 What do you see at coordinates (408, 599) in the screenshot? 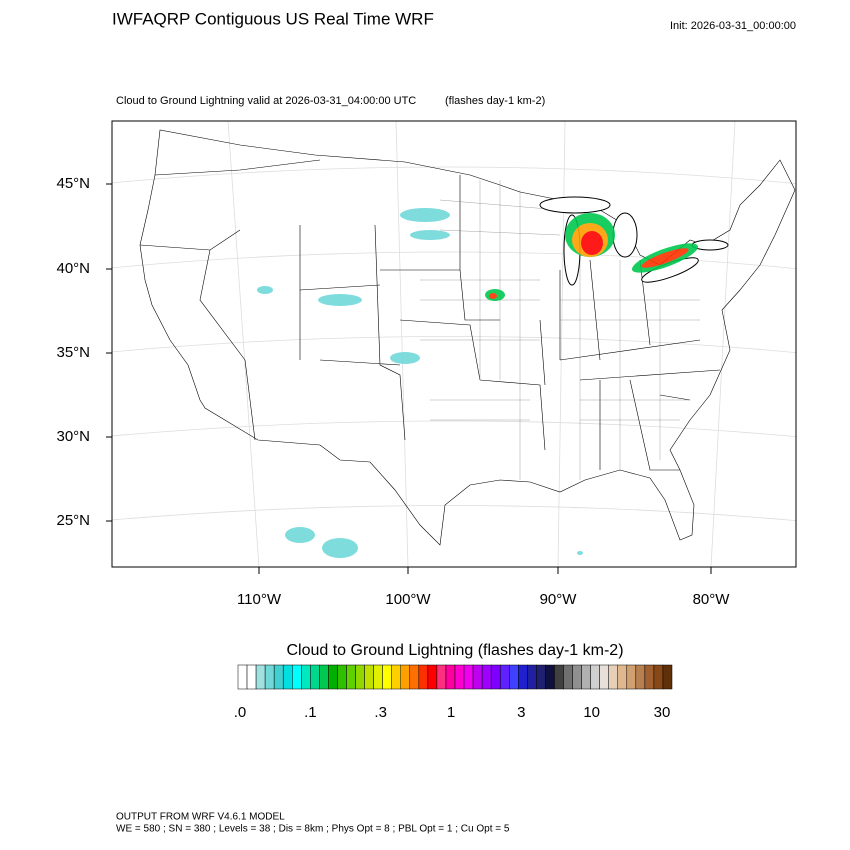
I see `lon-label: 100°W` at bounding box center [408, 599].